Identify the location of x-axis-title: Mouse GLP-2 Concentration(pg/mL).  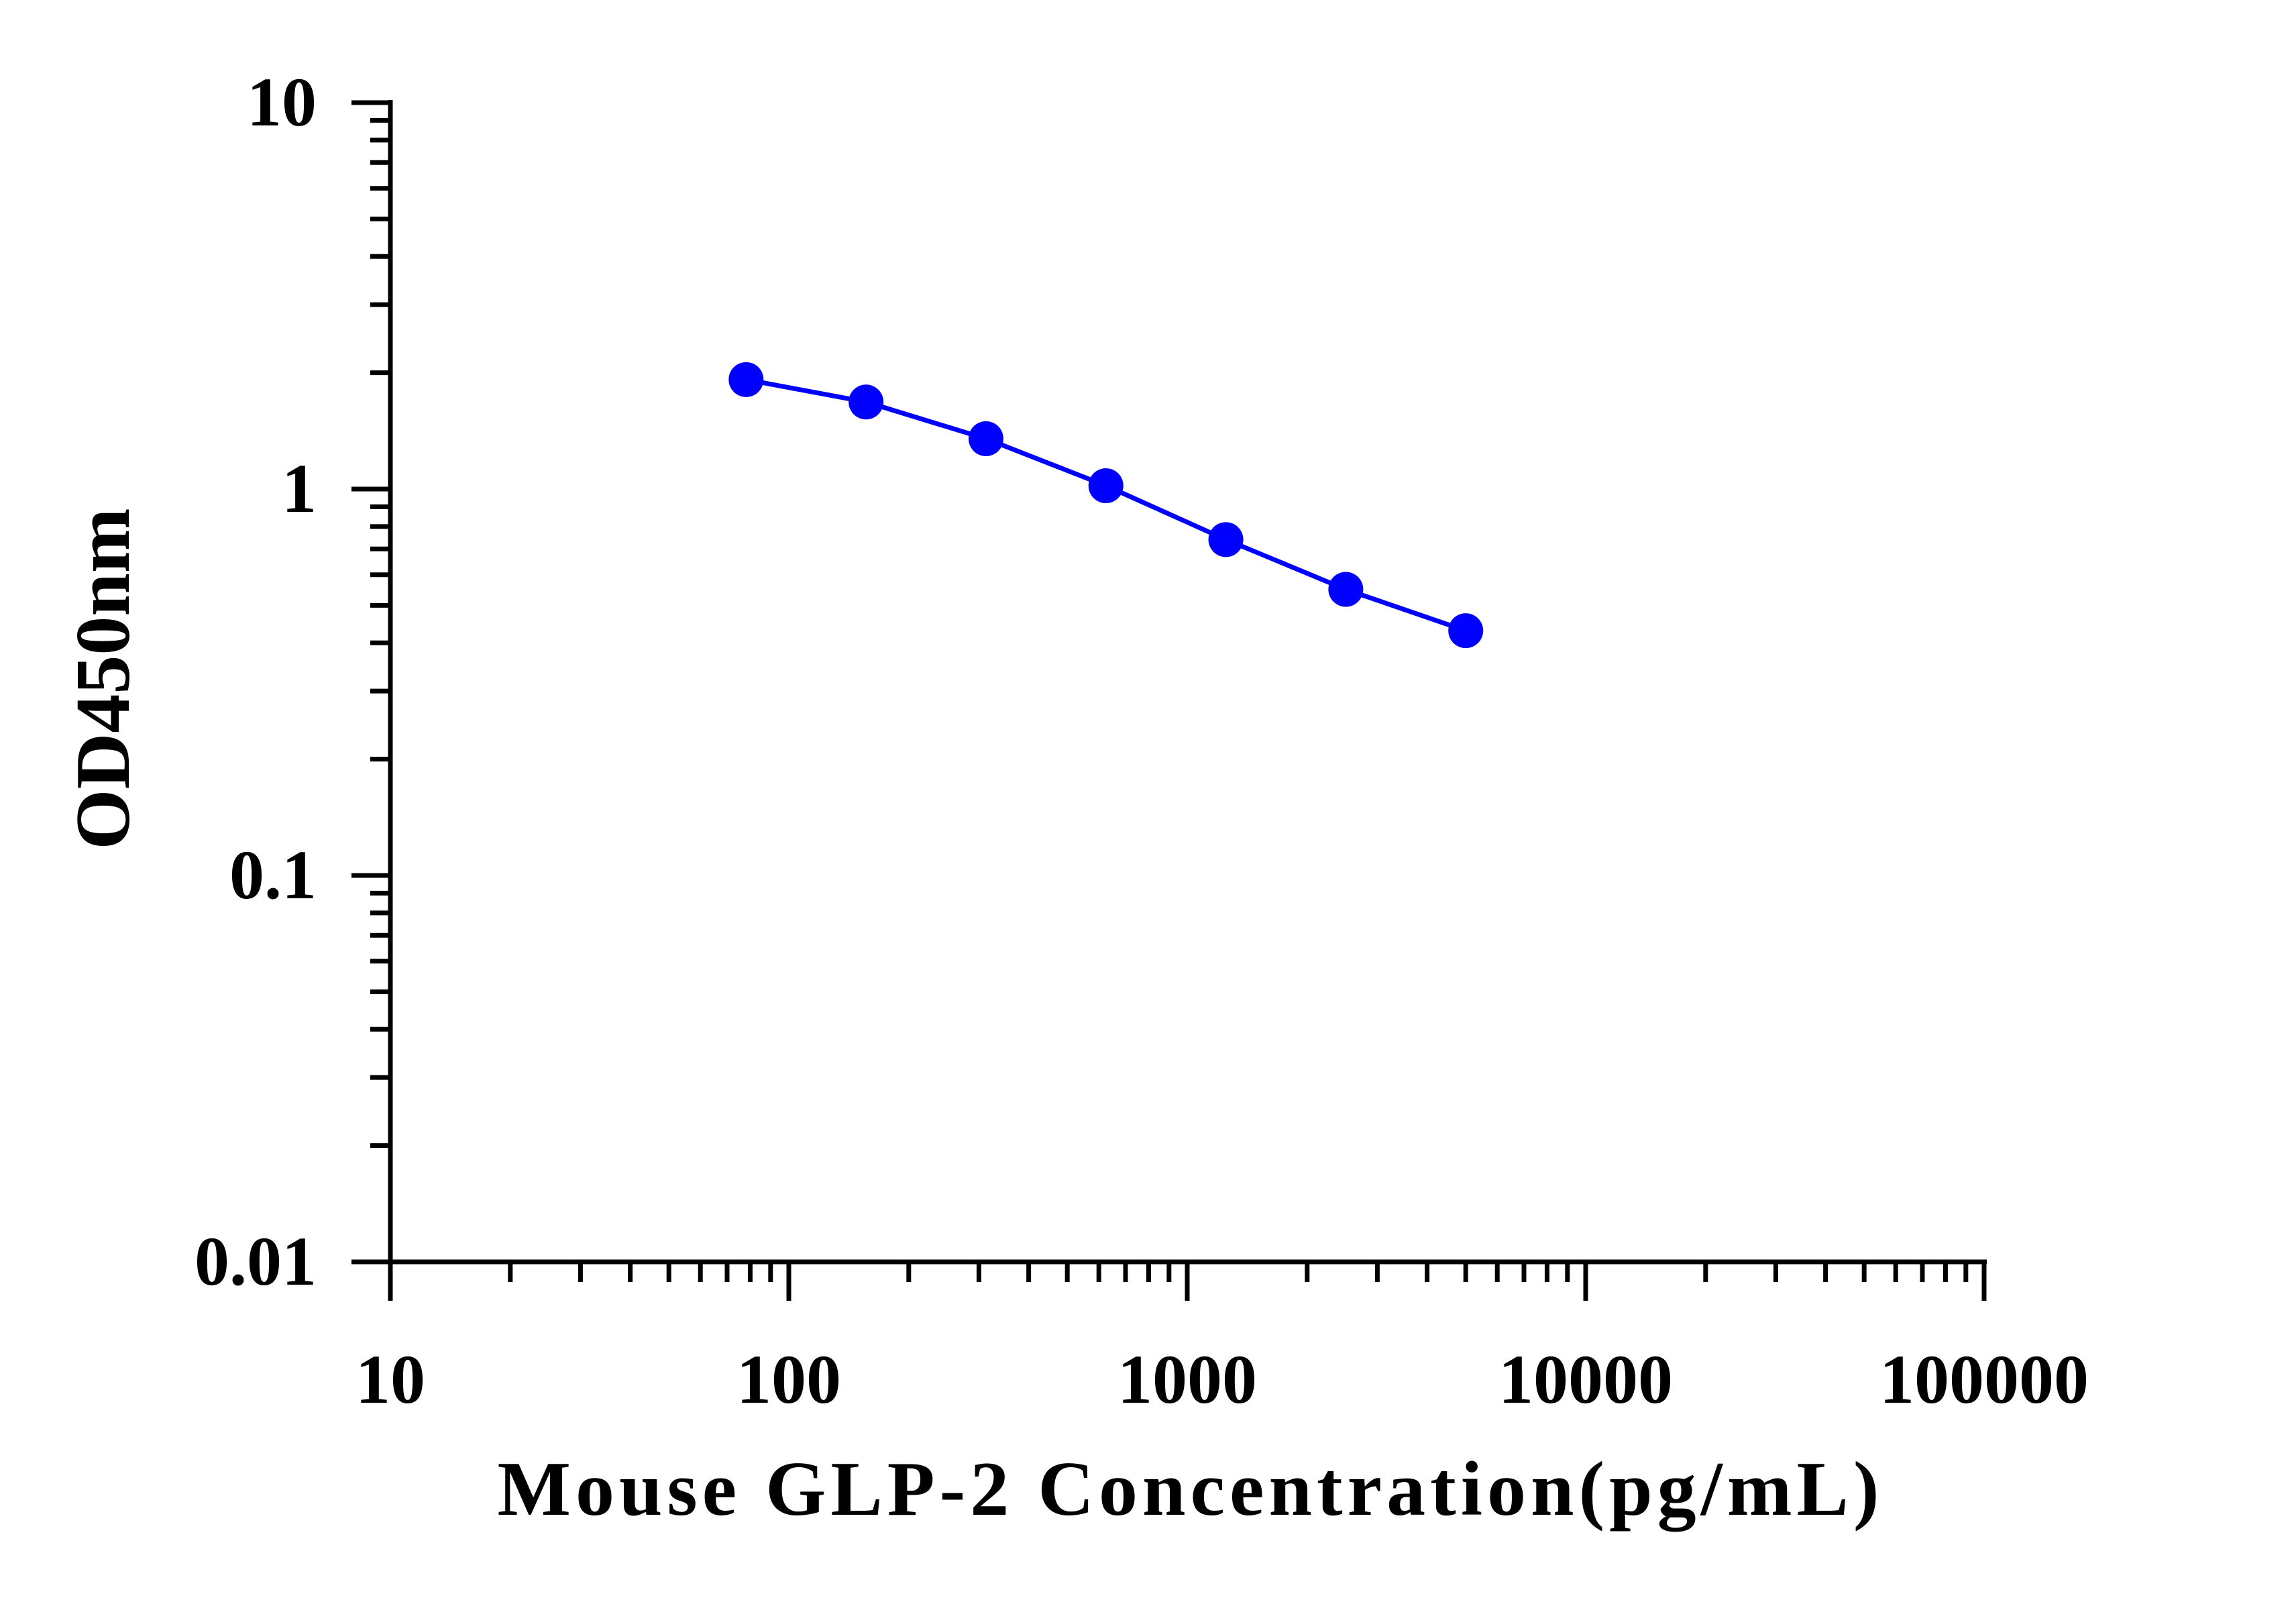
(1191, 1489).